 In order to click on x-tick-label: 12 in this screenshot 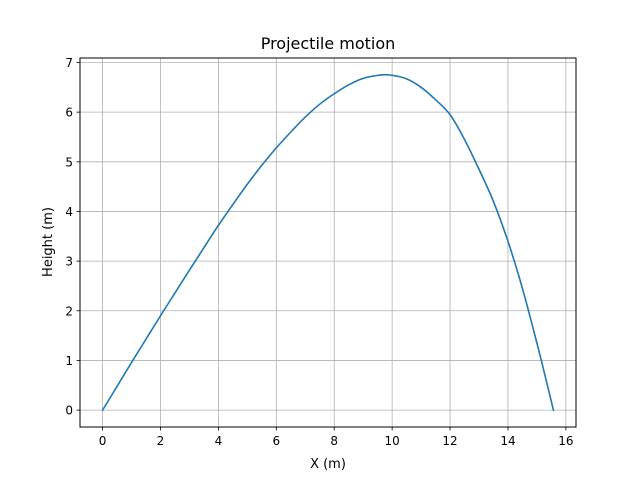, I will do `click(449, 441)`.